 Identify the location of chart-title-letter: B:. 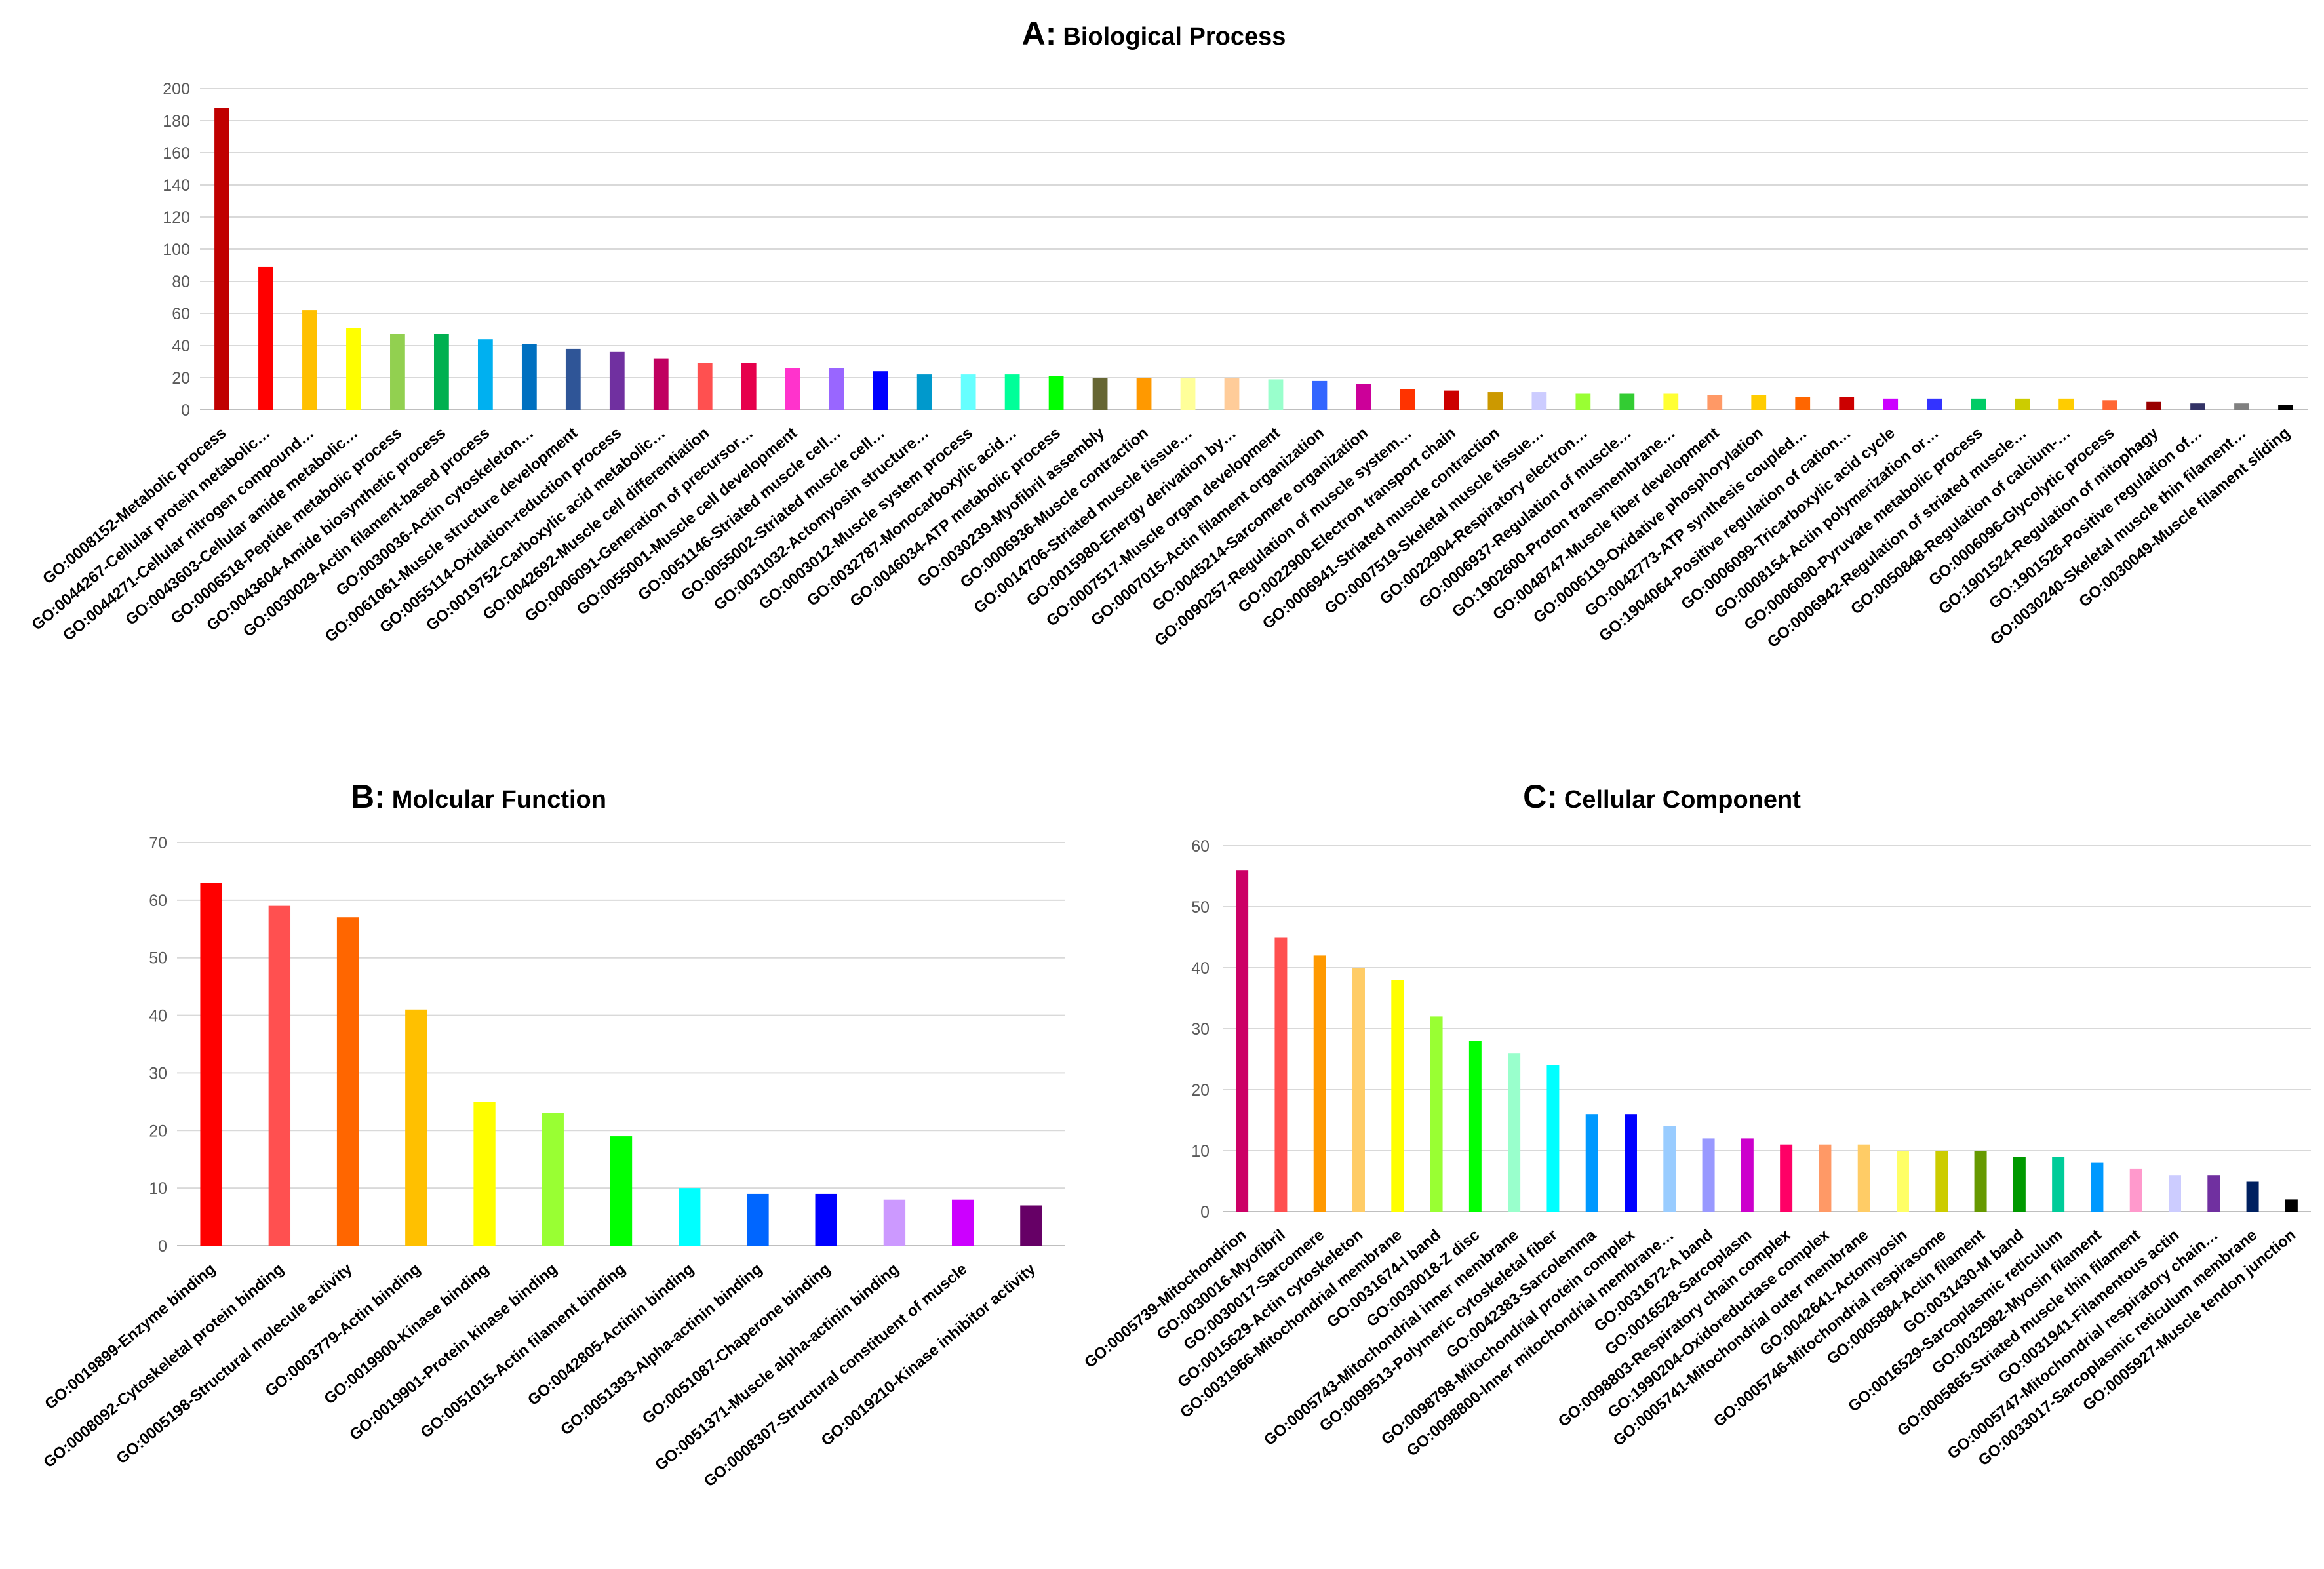
(368, 796).